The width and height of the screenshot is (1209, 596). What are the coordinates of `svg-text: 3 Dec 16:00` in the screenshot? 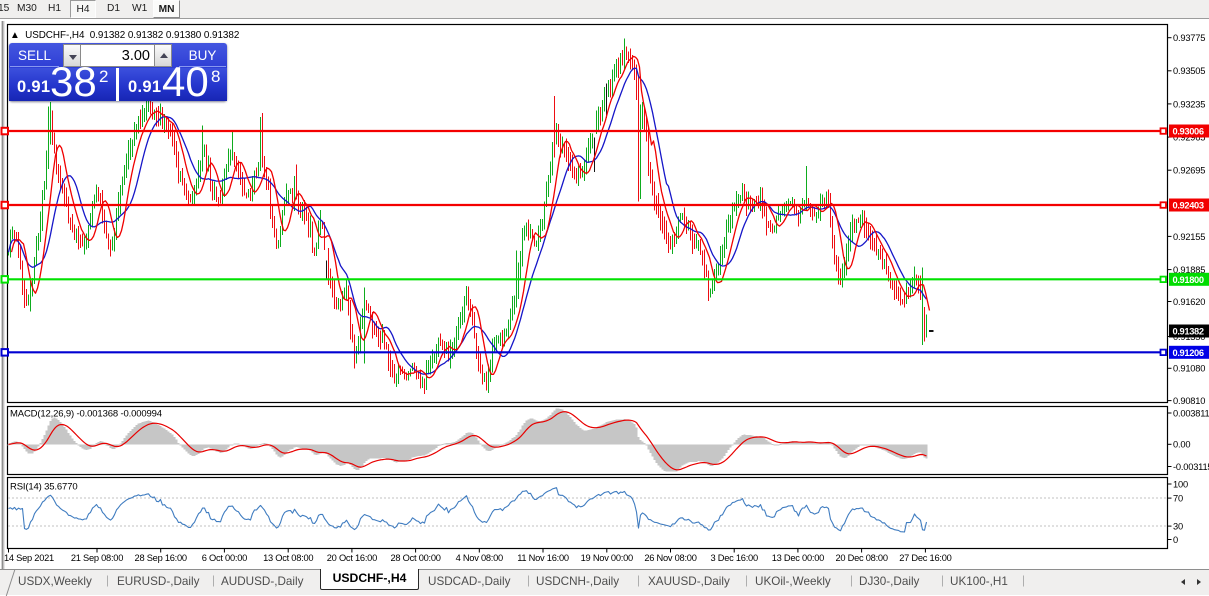 It's located at (734, 558).